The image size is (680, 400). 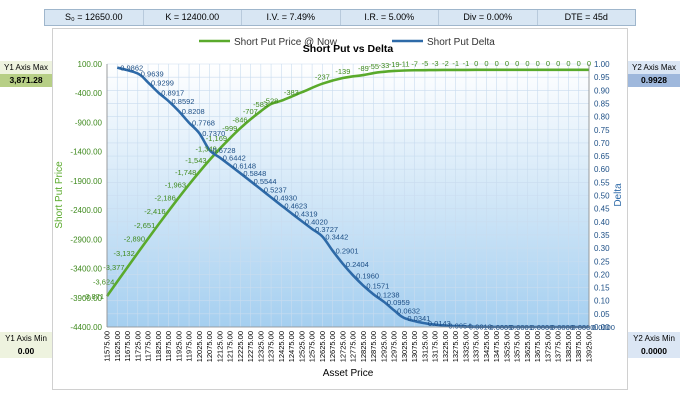 What do you see at coordinates (404, 63) in the screenshot?
I see `price-data-label: -11` at bounding box center [404, 63].